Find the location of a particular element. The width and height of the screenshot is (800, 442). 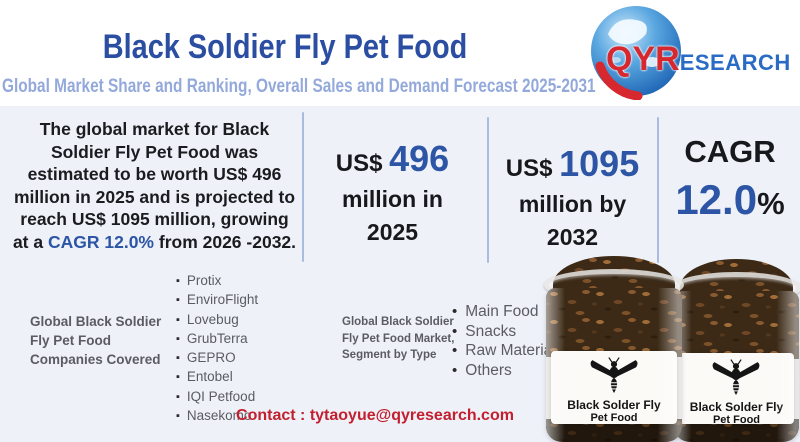

cagr-block: CAGR 12.0% is located at coordinates (730, 178).